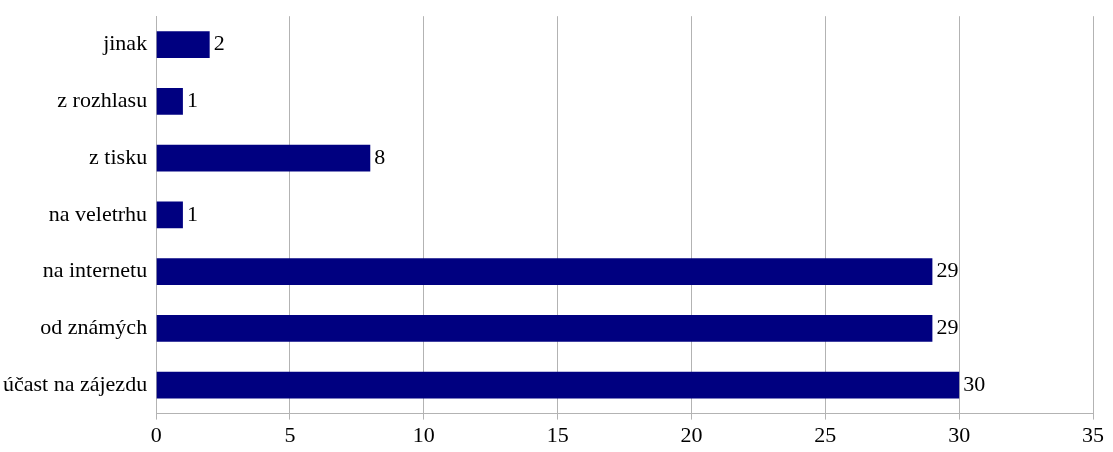 The image size is (1113, 452). Describe the element at coordinates (1093, 434) in the screenshot. I see `x-tick-label: 35` at that location.